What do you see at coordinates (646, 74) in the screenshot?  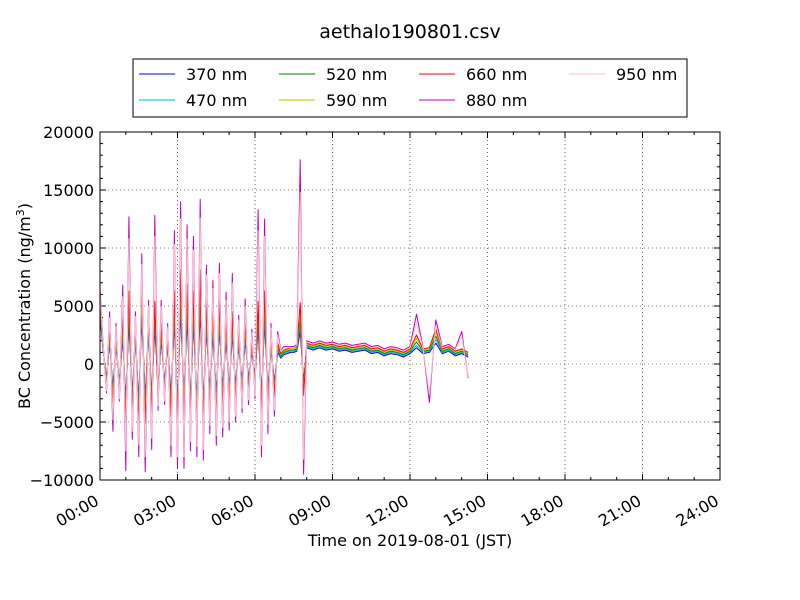 I see `legend-label: 950 nm` at bounding box center [646, 74].